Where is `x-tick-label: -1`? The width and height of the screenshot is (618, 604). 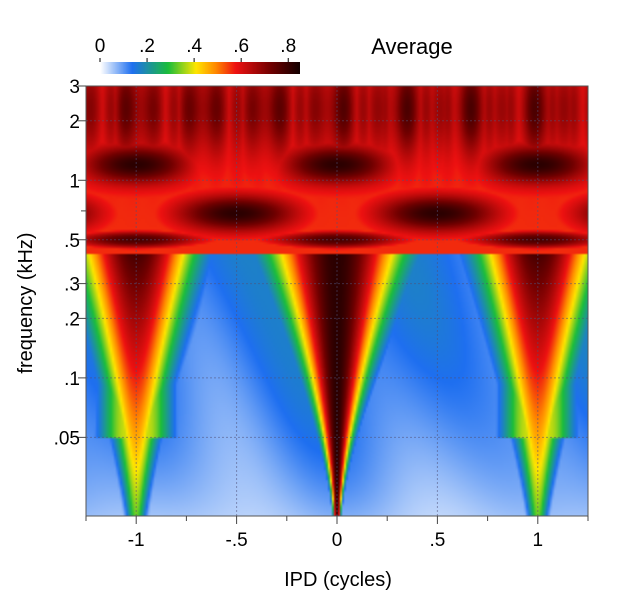 x-tick-label: -1 is located at coordinates (136, 540).